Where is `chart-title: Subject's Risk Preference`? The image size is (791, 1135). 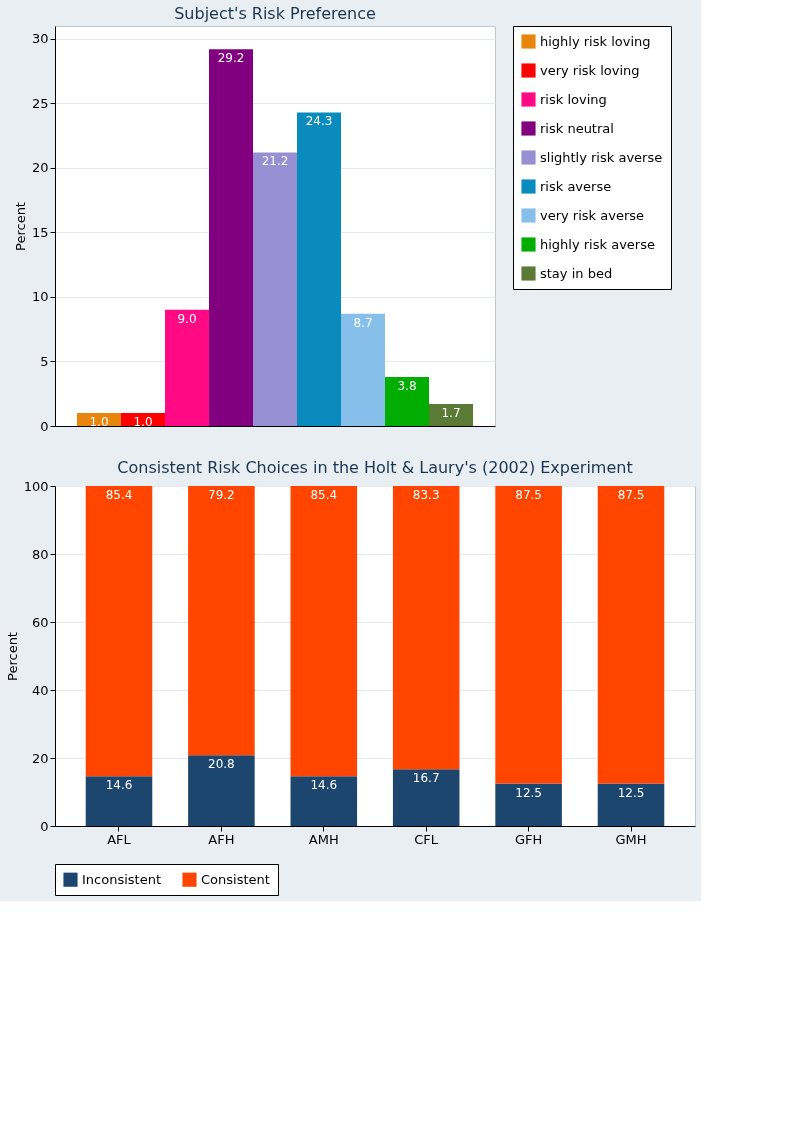
chart-title: Subject's Risk Preference is located at coordinates (275, 13).